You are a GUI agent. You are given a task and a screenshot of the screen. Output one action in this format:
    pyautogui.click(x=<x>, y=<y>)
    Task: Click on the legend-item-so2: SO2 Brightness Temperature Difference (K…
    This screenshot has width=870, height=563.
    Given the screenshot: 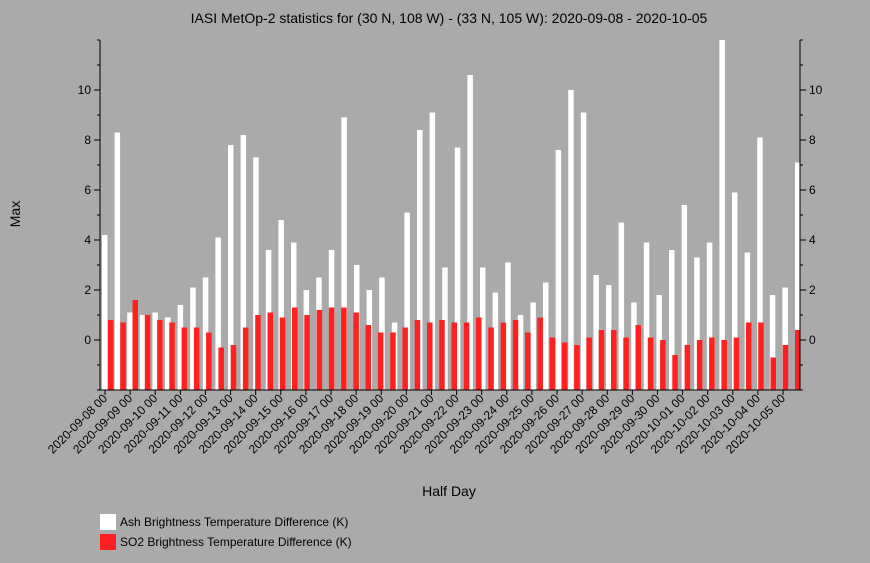 What is the action you would take?
    pyautogui.click(x=226, y=542)
    